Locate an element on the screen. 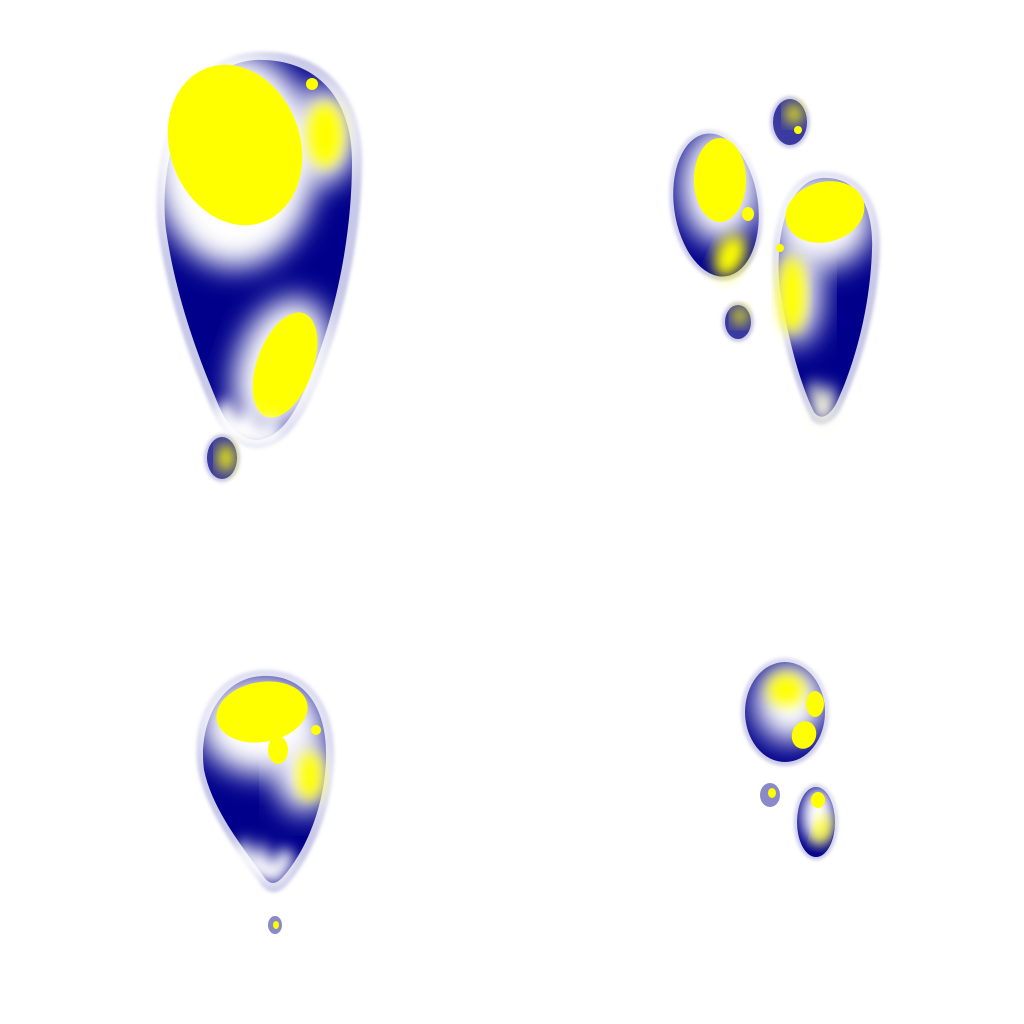 This screenshot has height=1024, width=1024. bottom-right-cluster is located at coordinates (789, 759).